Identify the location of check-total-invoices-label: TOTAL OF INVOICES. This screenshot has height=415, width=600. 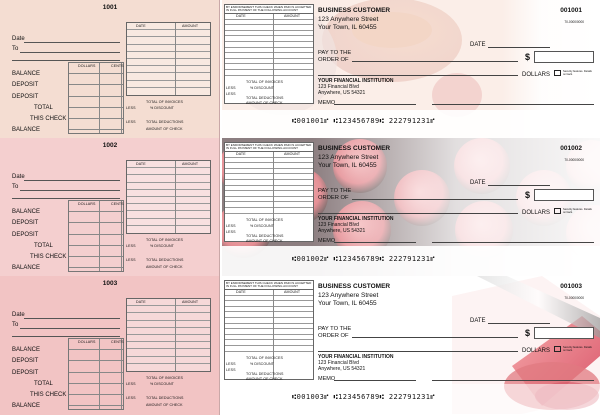
(264, 82).